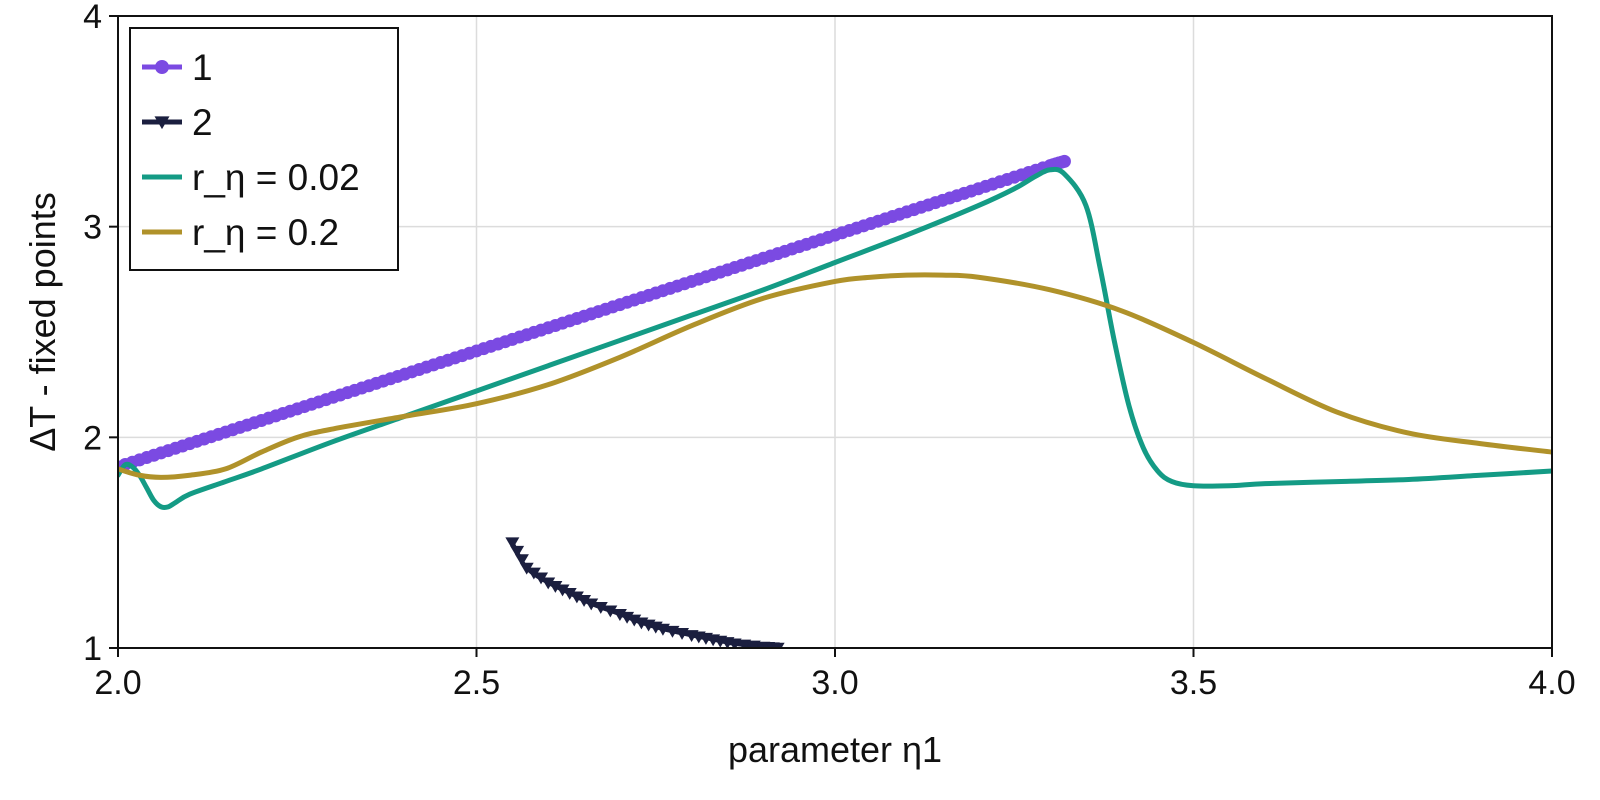 This screenshot has width=1600, height=800. I want to click on y-tick-label: 4, so click(92, 18).